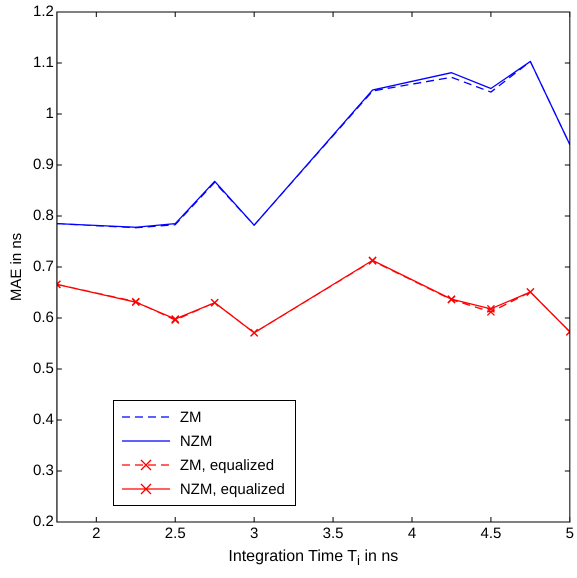 This screenshot has height=578, width=577. What do you see at coordinates (43, 521) in the screenshot?
I see `y-tick-label: 0.2` at bounding box center [43, 521].